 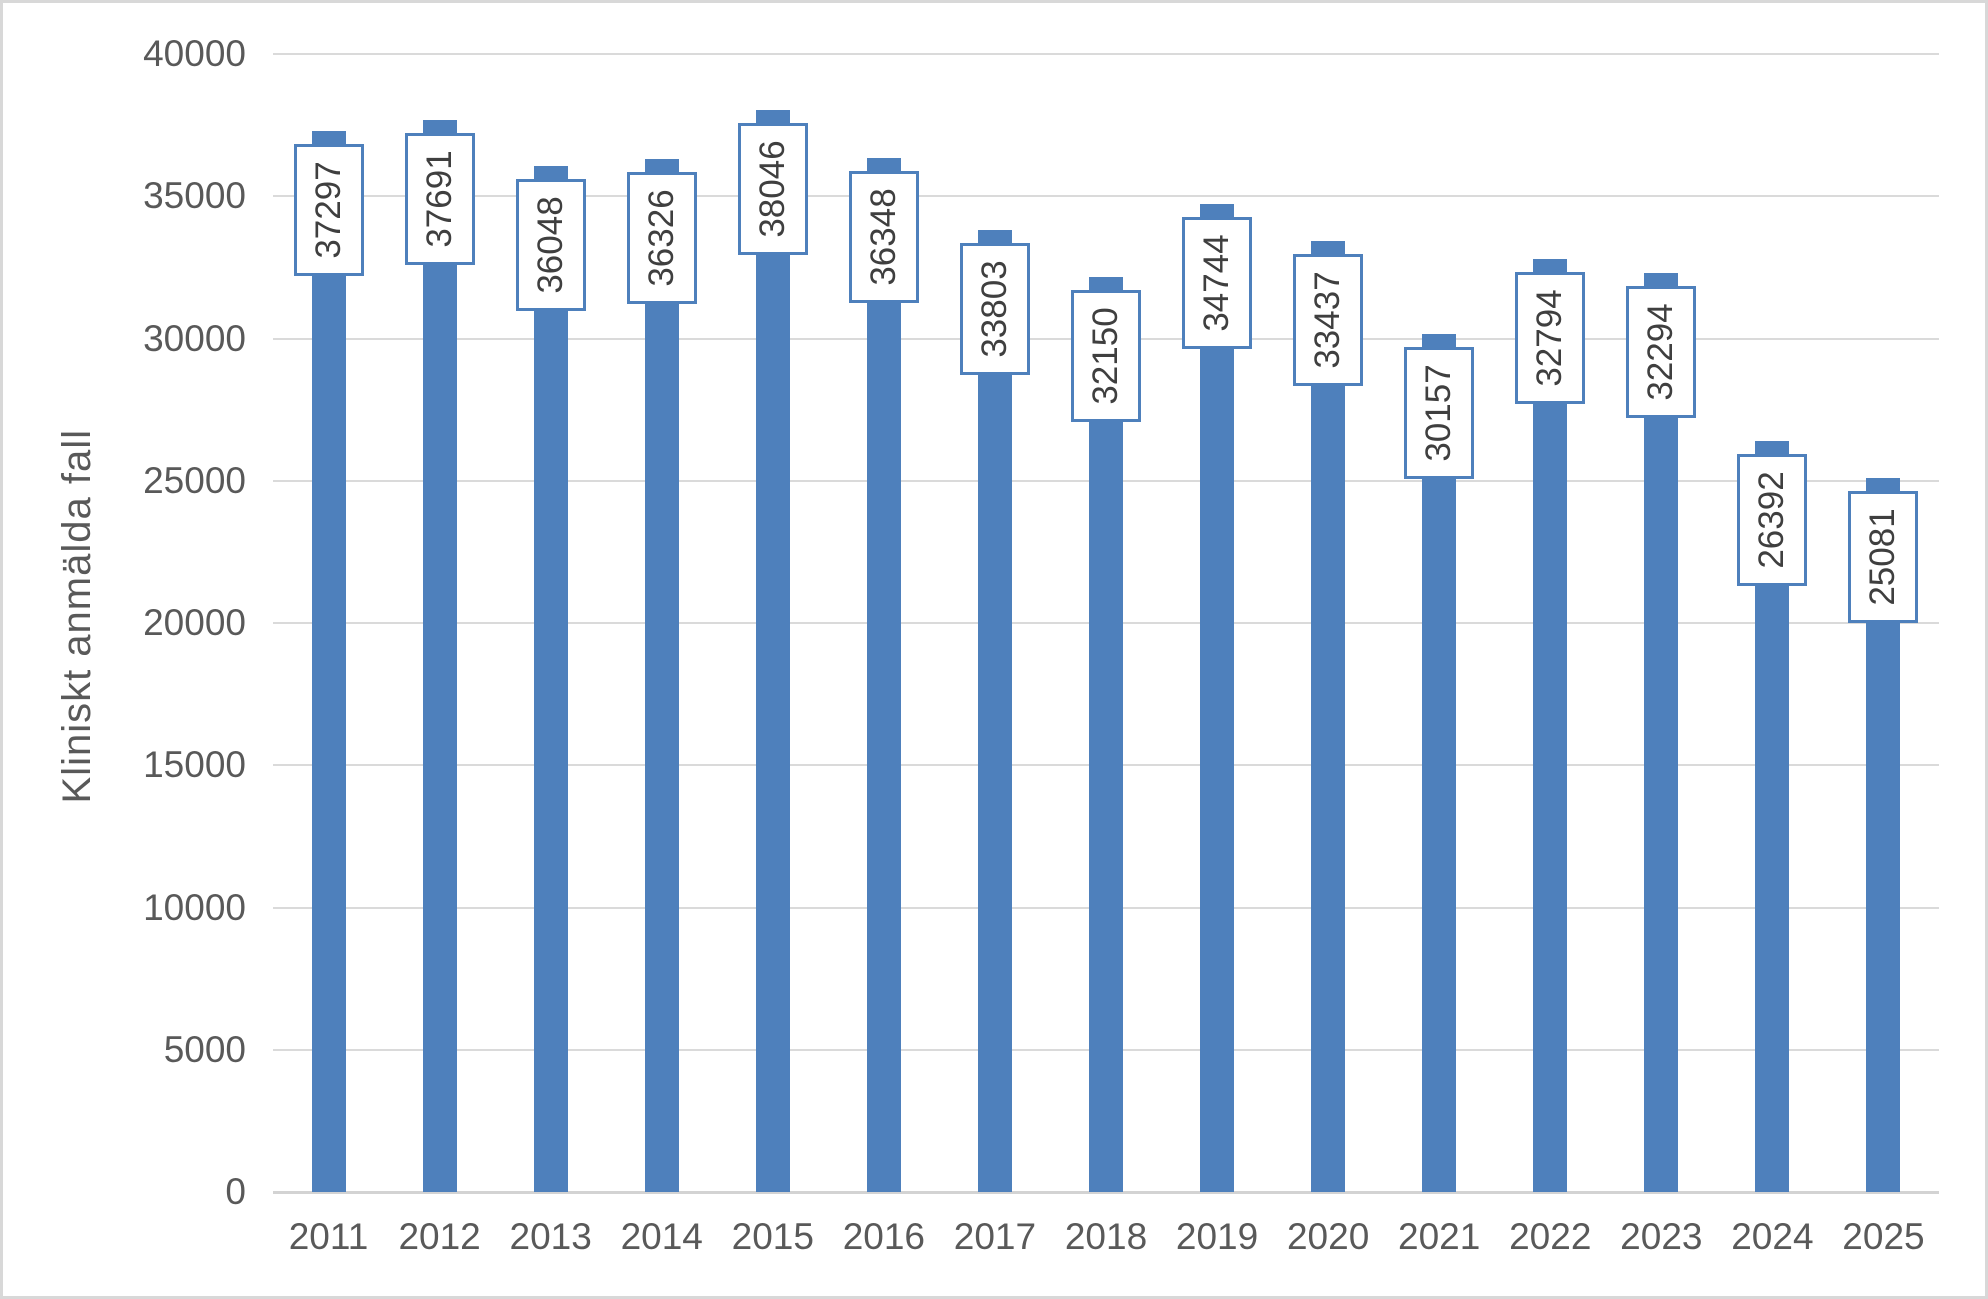 I want to click on bar-value-label: 25081, so click(x=1883, y=557).